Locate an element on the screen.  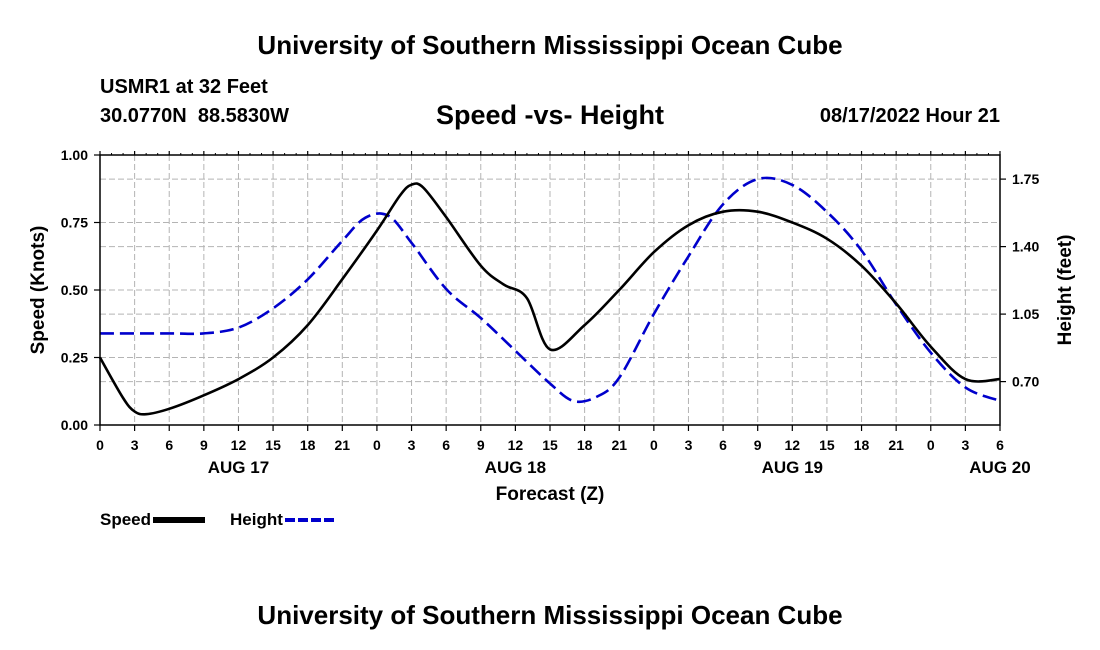
y-tick-label: 0.25 is located at coordinates (74, 358).